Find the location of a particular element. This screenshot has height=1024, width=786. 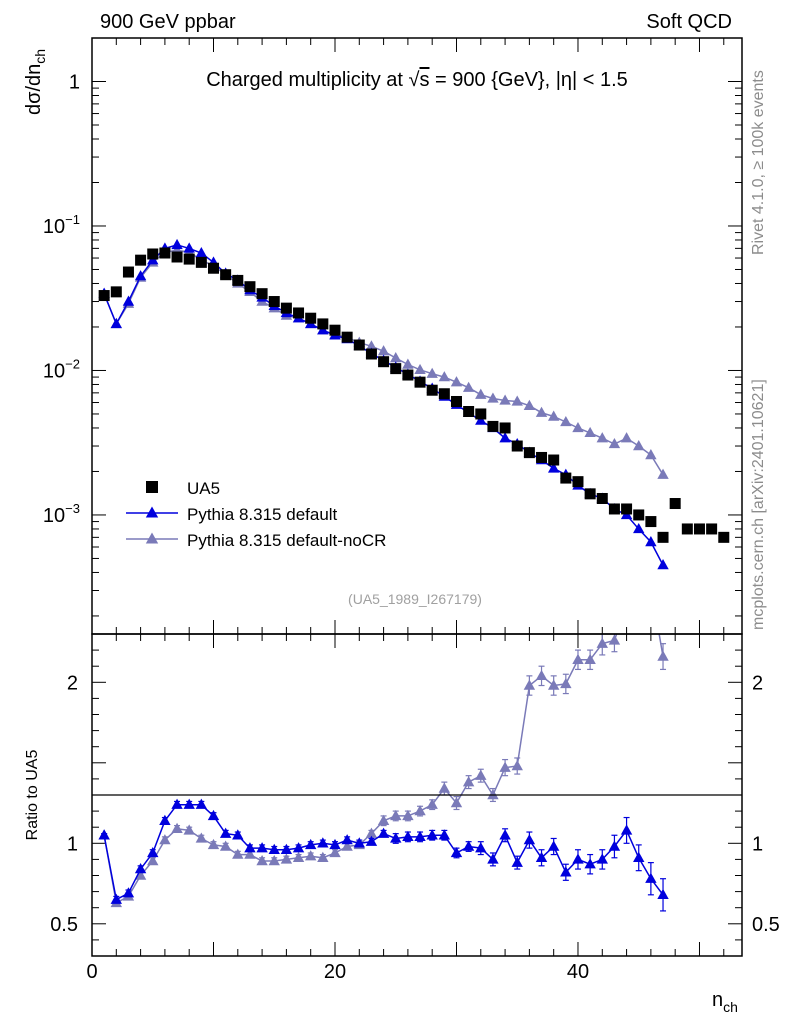

title-sqrt: √ is located at coordinates (414, 80).